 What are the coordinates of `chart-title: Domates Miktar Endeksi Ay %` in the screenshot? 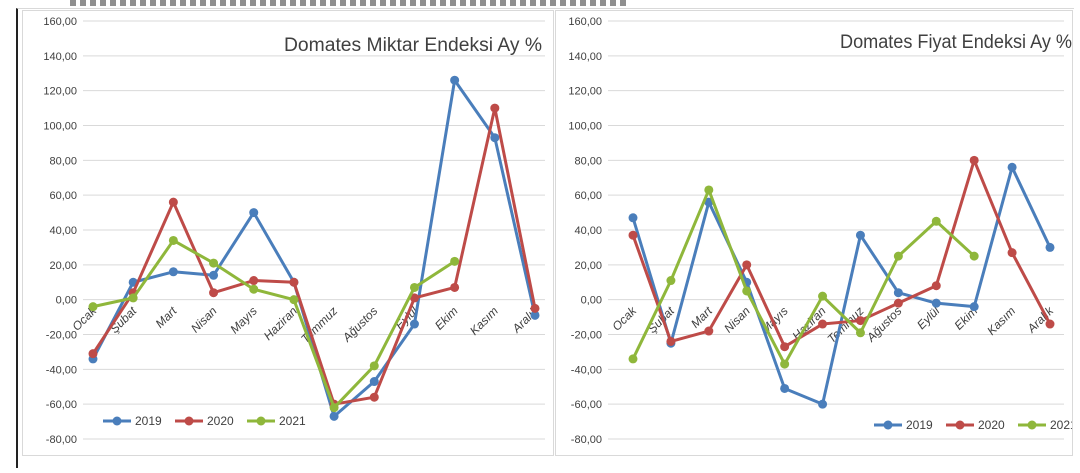 It's located at (413, 45).